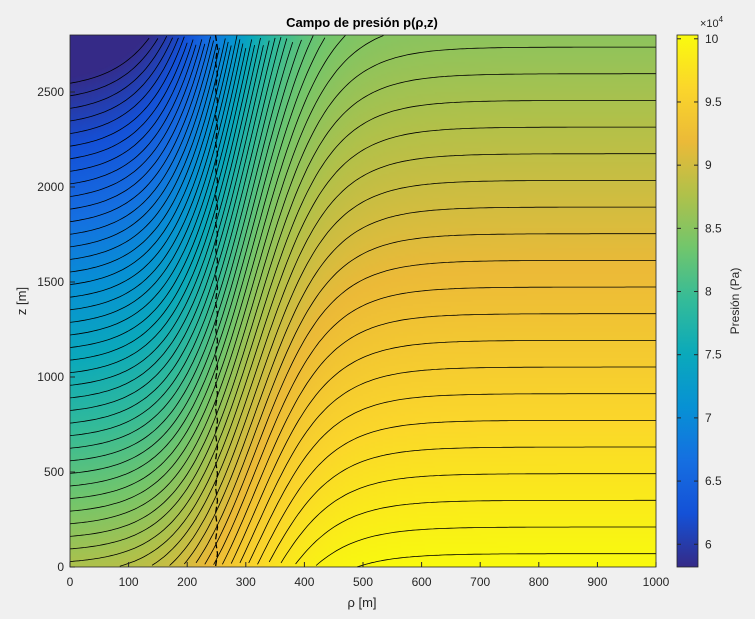  I want to click on y-axis: 0 500 1000 1500 2000 2500, so click(56, 329).